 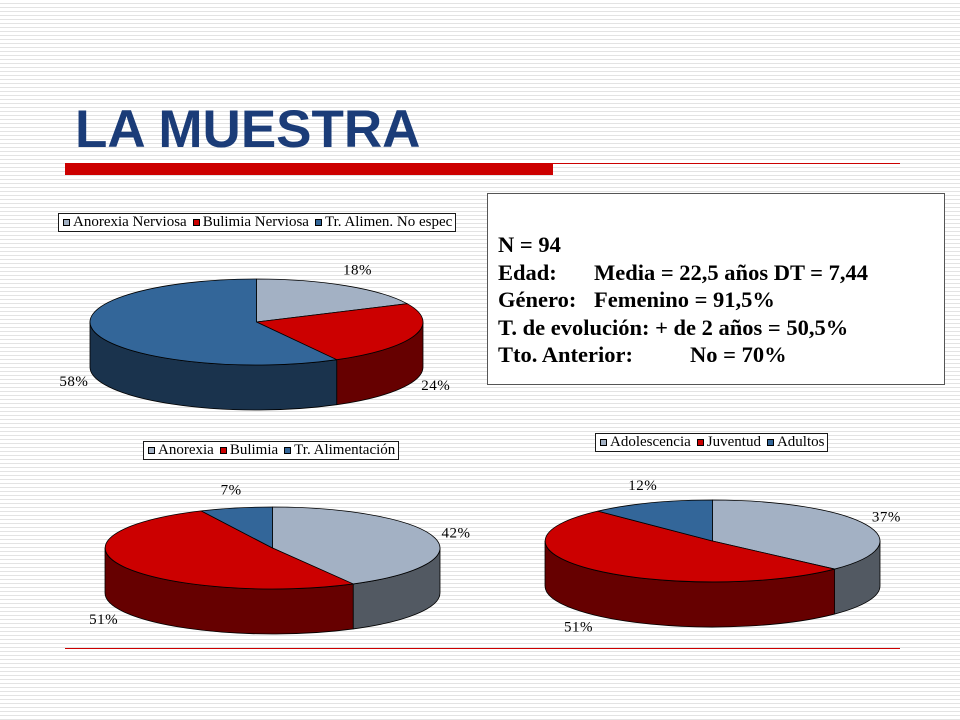 I want to click on stat-genero-label: Género:, so click(x=537, y=299).